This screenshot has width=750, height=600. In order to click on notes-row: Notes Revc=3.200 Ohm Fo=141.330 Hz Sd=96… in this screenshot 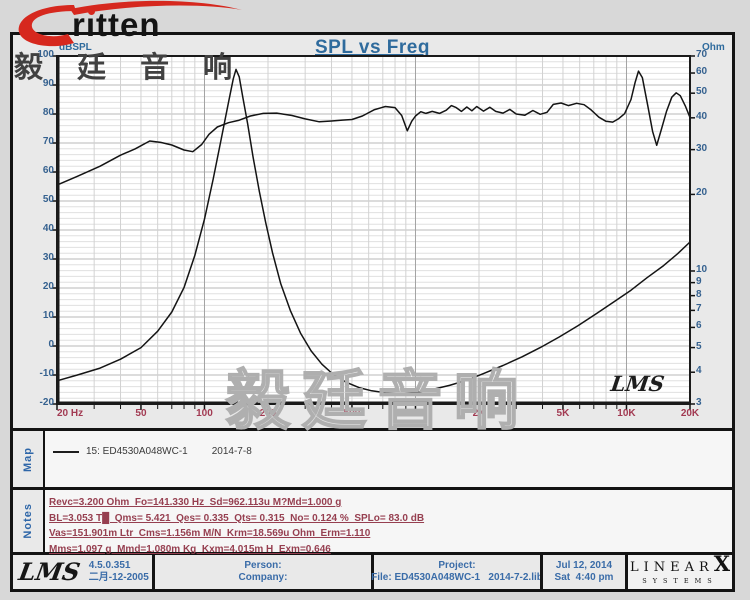, I will do `click(372, 522)`.